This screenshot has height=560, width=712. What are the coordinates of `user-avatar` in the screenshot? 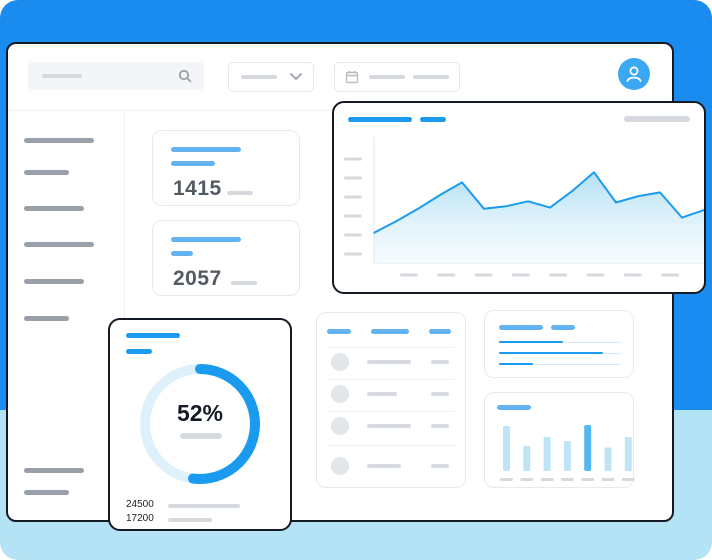 It's located at (634, 74).